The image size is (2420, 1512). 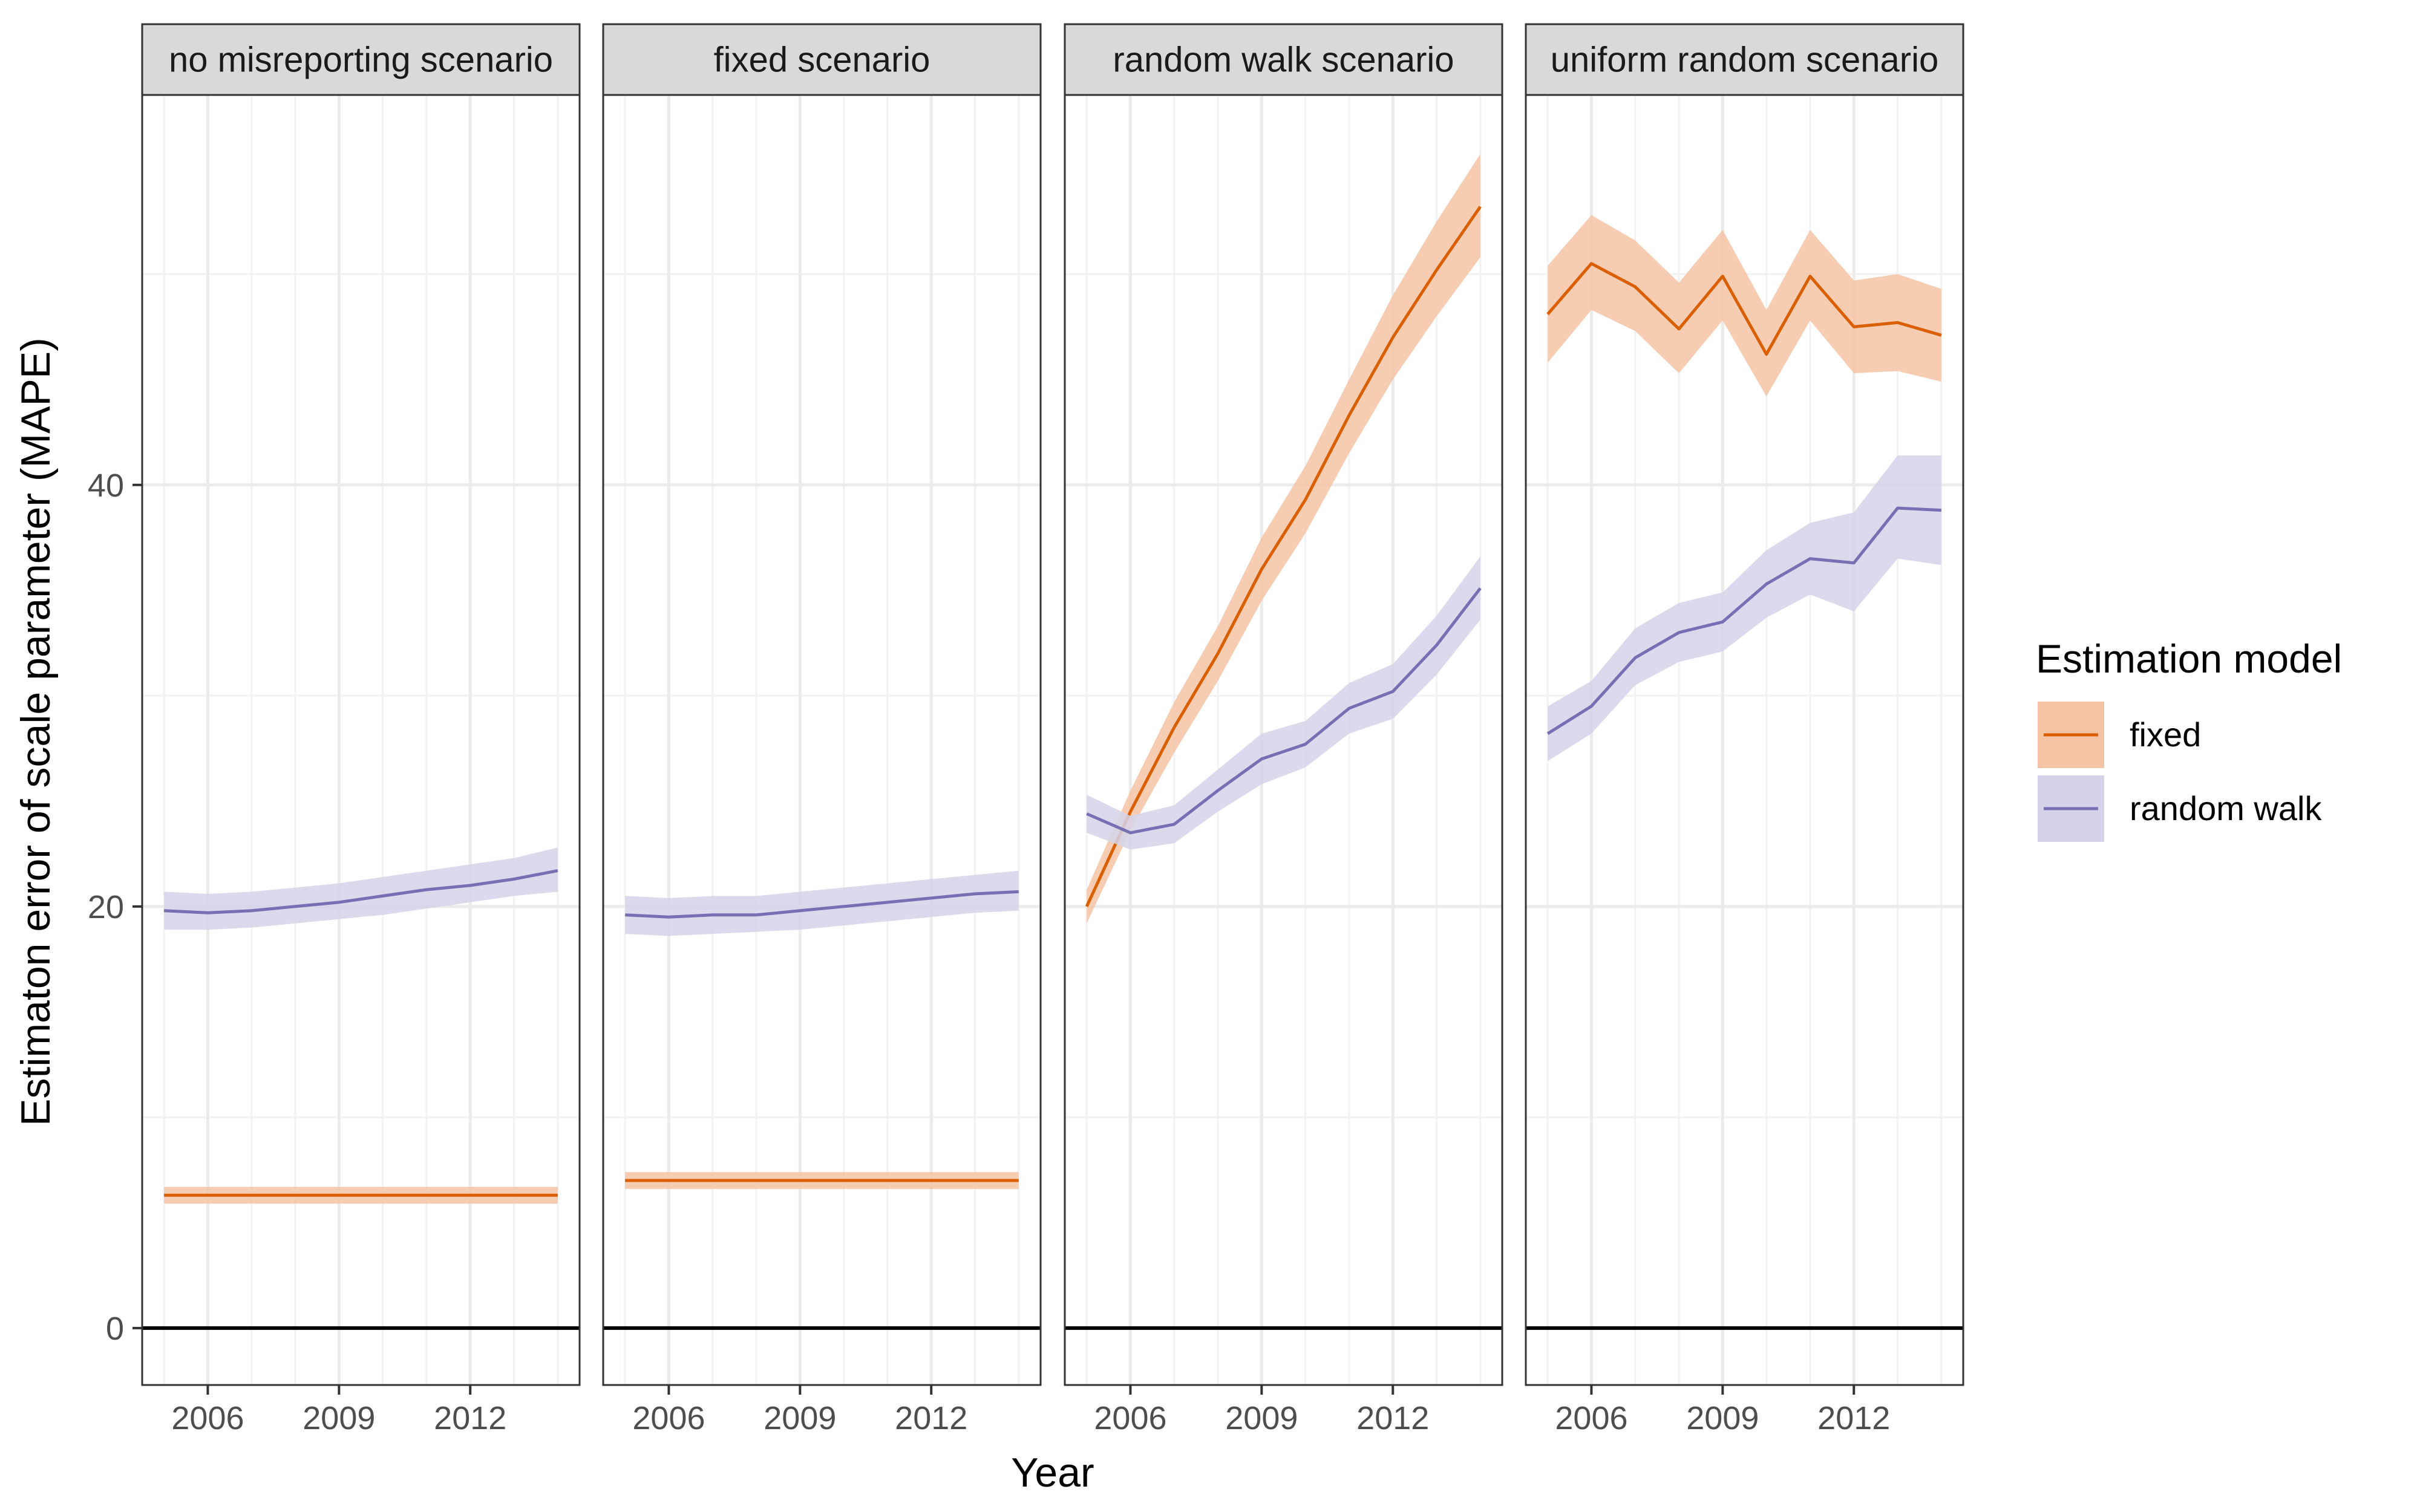 What do you see at coordinates (106, 486) in the screenshot?
I see `y-tick-label: 40` at bounding box center [106, 486].